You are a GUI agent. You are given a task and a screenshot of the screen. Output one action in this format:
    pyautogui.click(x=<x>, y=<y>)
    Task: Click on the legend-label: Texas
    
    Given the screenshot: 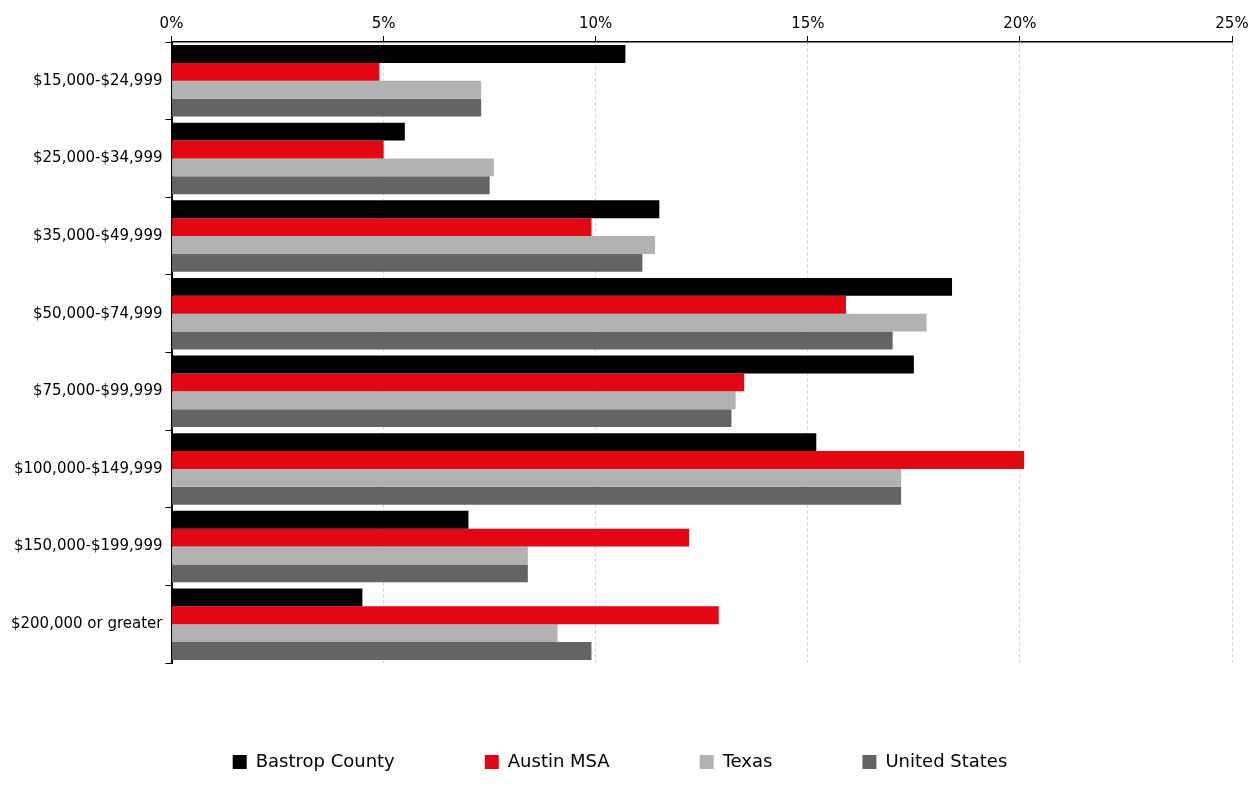 What is the action you would take?
    pyautogui.click(x=747, y=760)
    